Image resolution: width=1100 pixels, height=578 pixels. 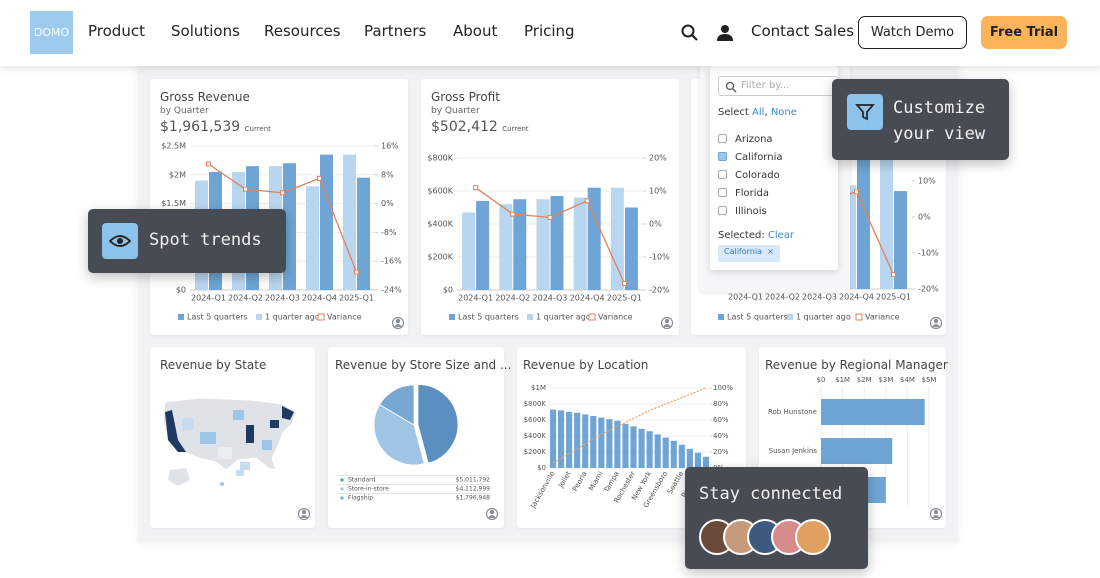 What do you see at coordinates (116, 31) in the screenshot?
I see `nav-item: Product` at bounding box center [116, 31].